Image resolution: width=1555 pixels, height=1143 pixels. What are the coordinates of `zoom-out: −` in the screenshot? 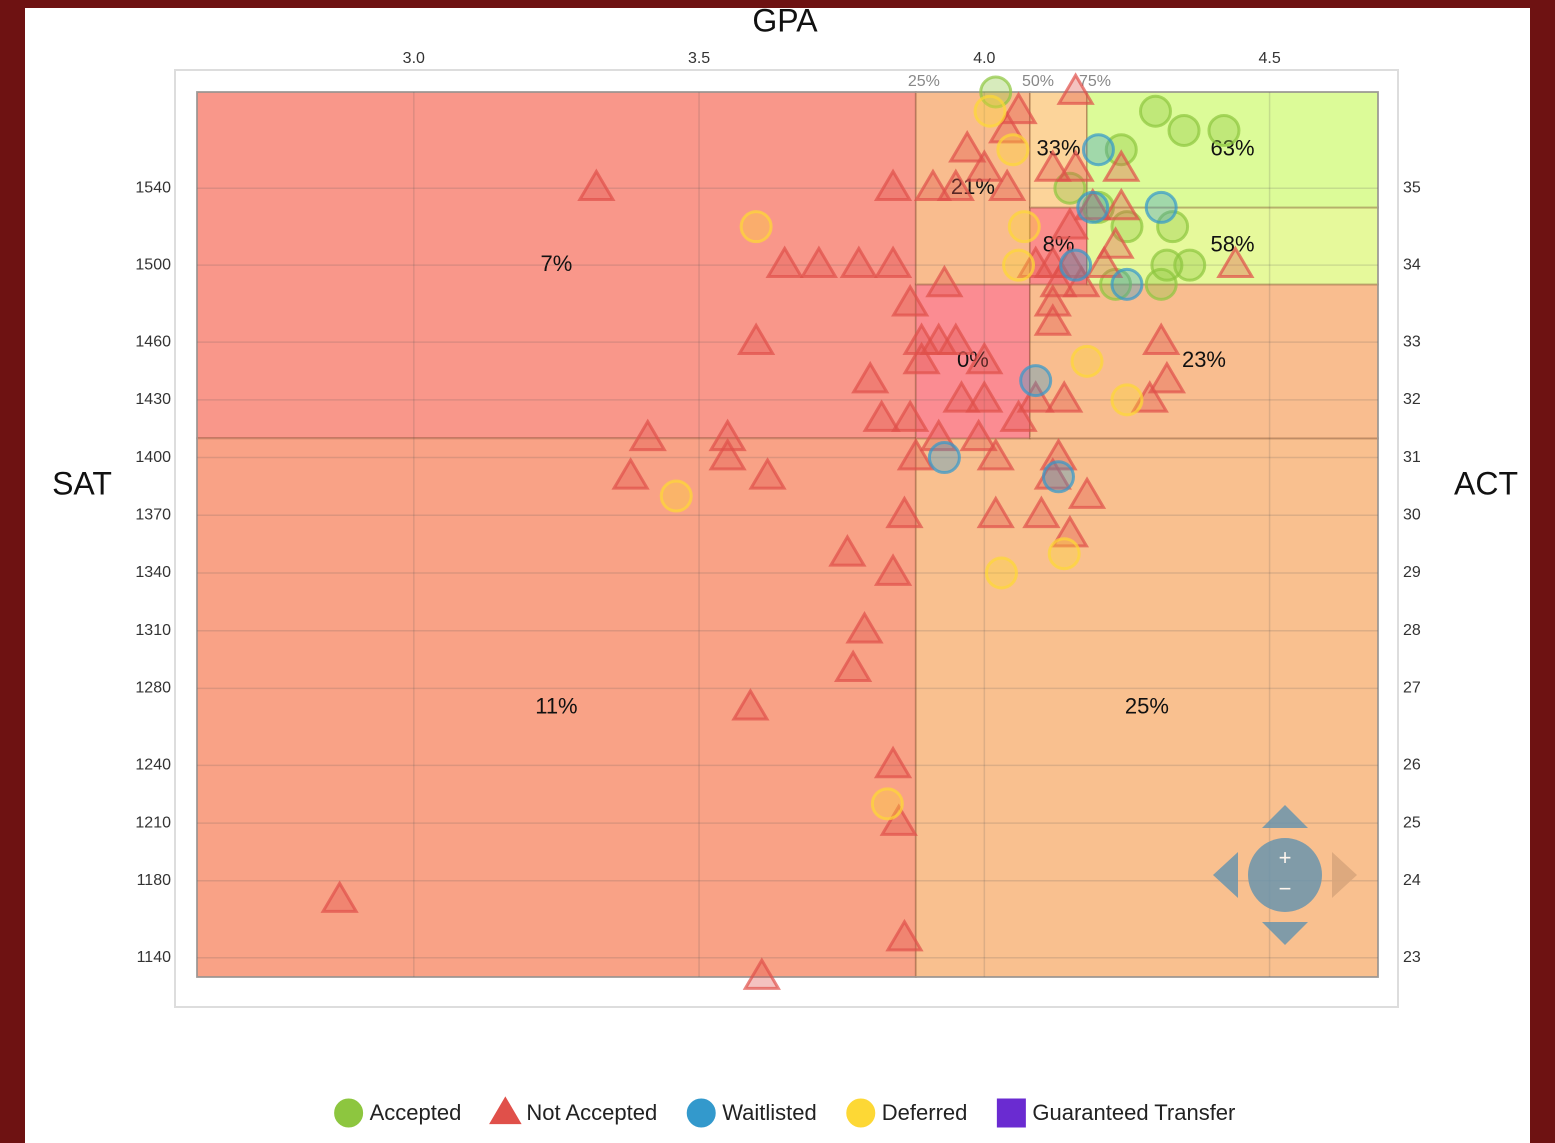 It's located at (1285, 888).